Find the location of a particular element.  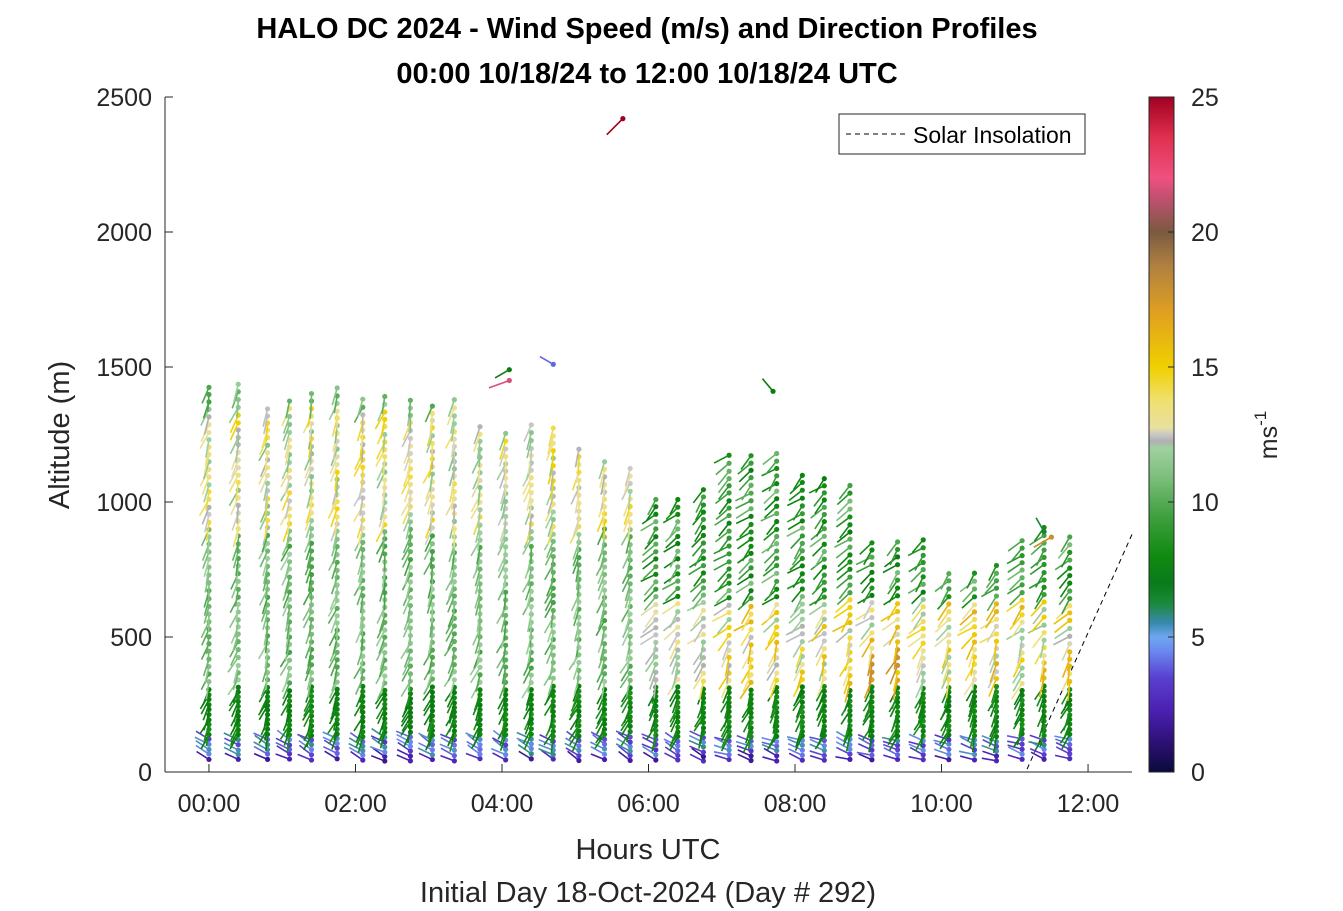

x-axis-sublabel: Initial Day 18-Oct-2024 (Day # 292) is located at coordinates (648, 893).